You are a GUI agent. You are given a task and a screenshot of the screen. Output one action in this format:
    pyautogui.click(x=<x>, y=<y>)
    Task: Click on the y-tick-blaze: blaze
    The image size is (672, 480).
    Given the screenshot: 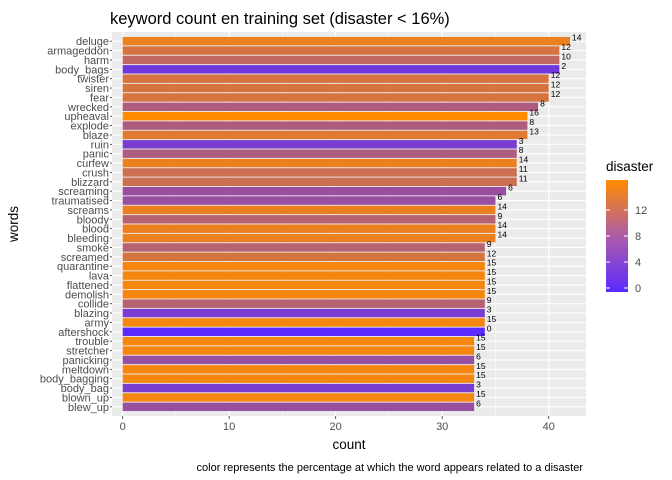 What is the action you would take?
    pyautogui.click(x=96, y=136)
    